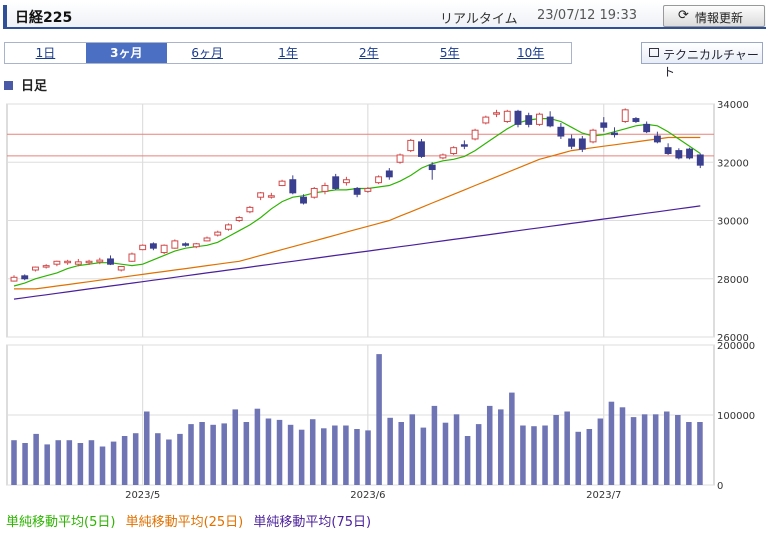  I want to click on update-button: ⟳ 情報更新, so click(714, 16).